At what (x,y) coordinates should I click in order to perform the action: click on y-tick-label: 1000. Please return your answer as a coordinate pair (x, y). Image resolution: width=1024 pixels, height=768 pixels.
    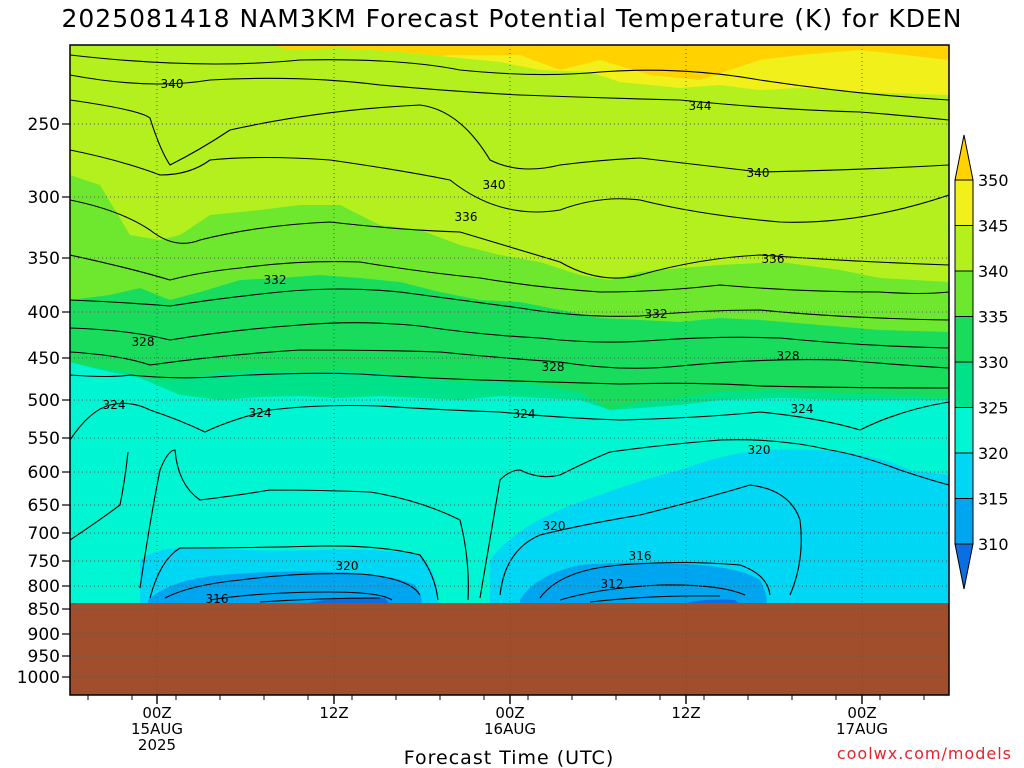
    Looking at the image, I should click on (38, 678).